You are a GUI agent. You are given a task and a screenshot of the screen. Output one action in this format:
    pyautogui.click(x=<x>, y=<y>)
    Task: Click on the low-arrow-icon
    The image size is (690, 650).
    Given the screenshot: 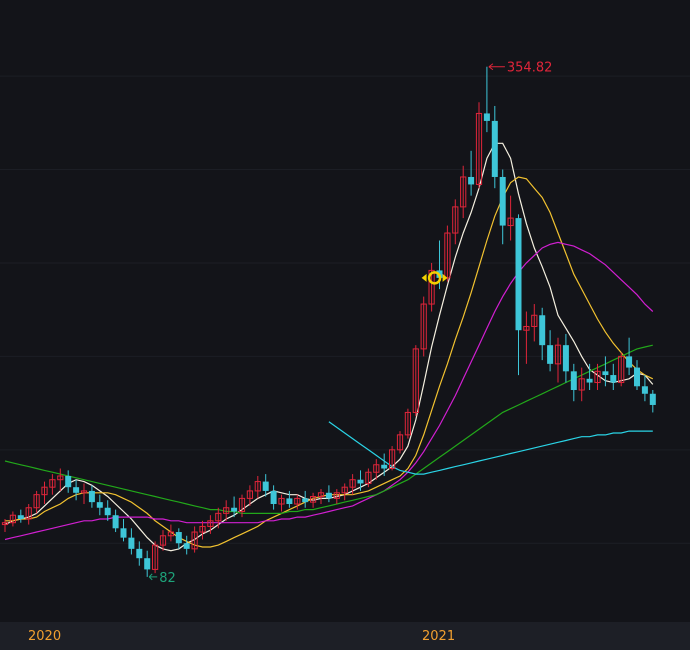 What is the action you would take?
    pyautogui.click(x=150, y=577)
    